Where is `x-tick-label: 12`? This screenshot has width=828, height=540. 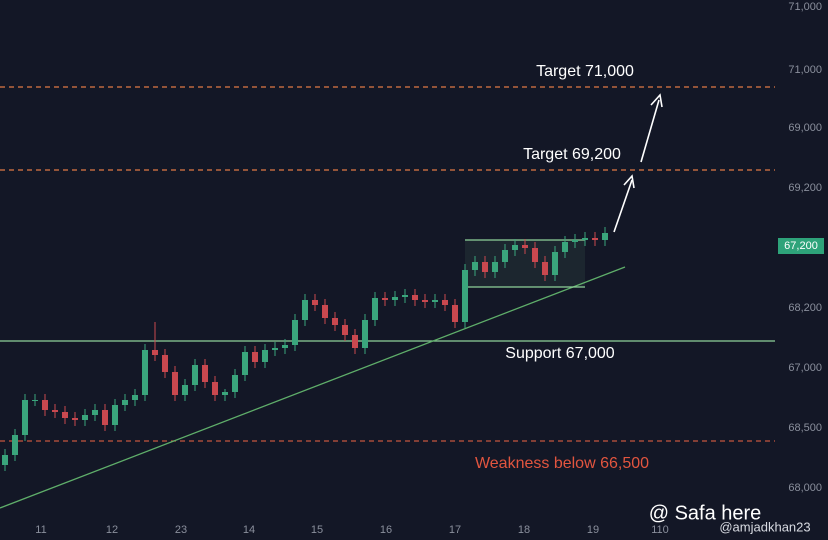
x-tick-label: 12 is located at coordinates (112, 530).